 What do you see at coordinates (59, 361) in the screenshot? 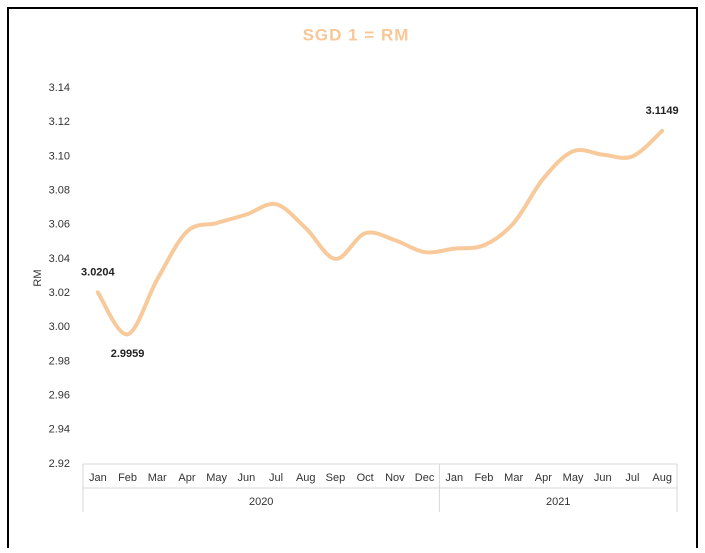
I see `y-tick-label: 2.98` at bounding box center [59, 361].